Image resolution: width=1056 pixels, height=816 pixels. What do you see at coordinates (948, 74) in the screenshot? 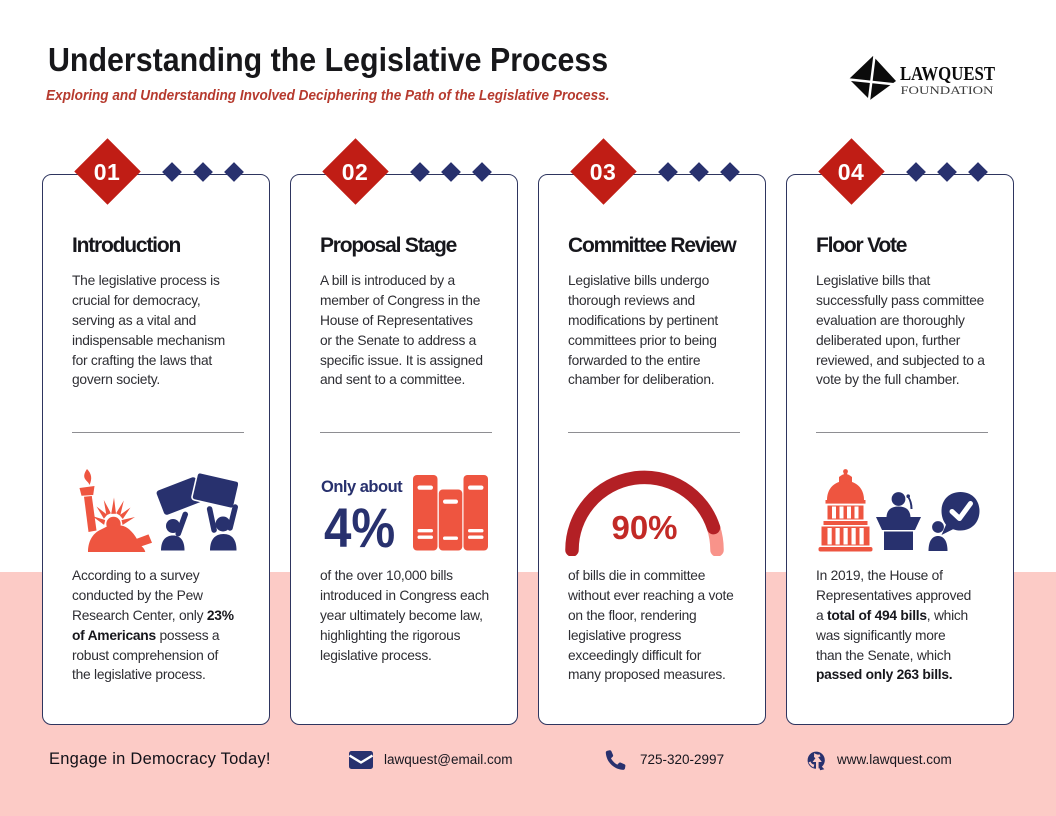
I see `svg-text: LAWQUEST` at bounding box center [948, 74].